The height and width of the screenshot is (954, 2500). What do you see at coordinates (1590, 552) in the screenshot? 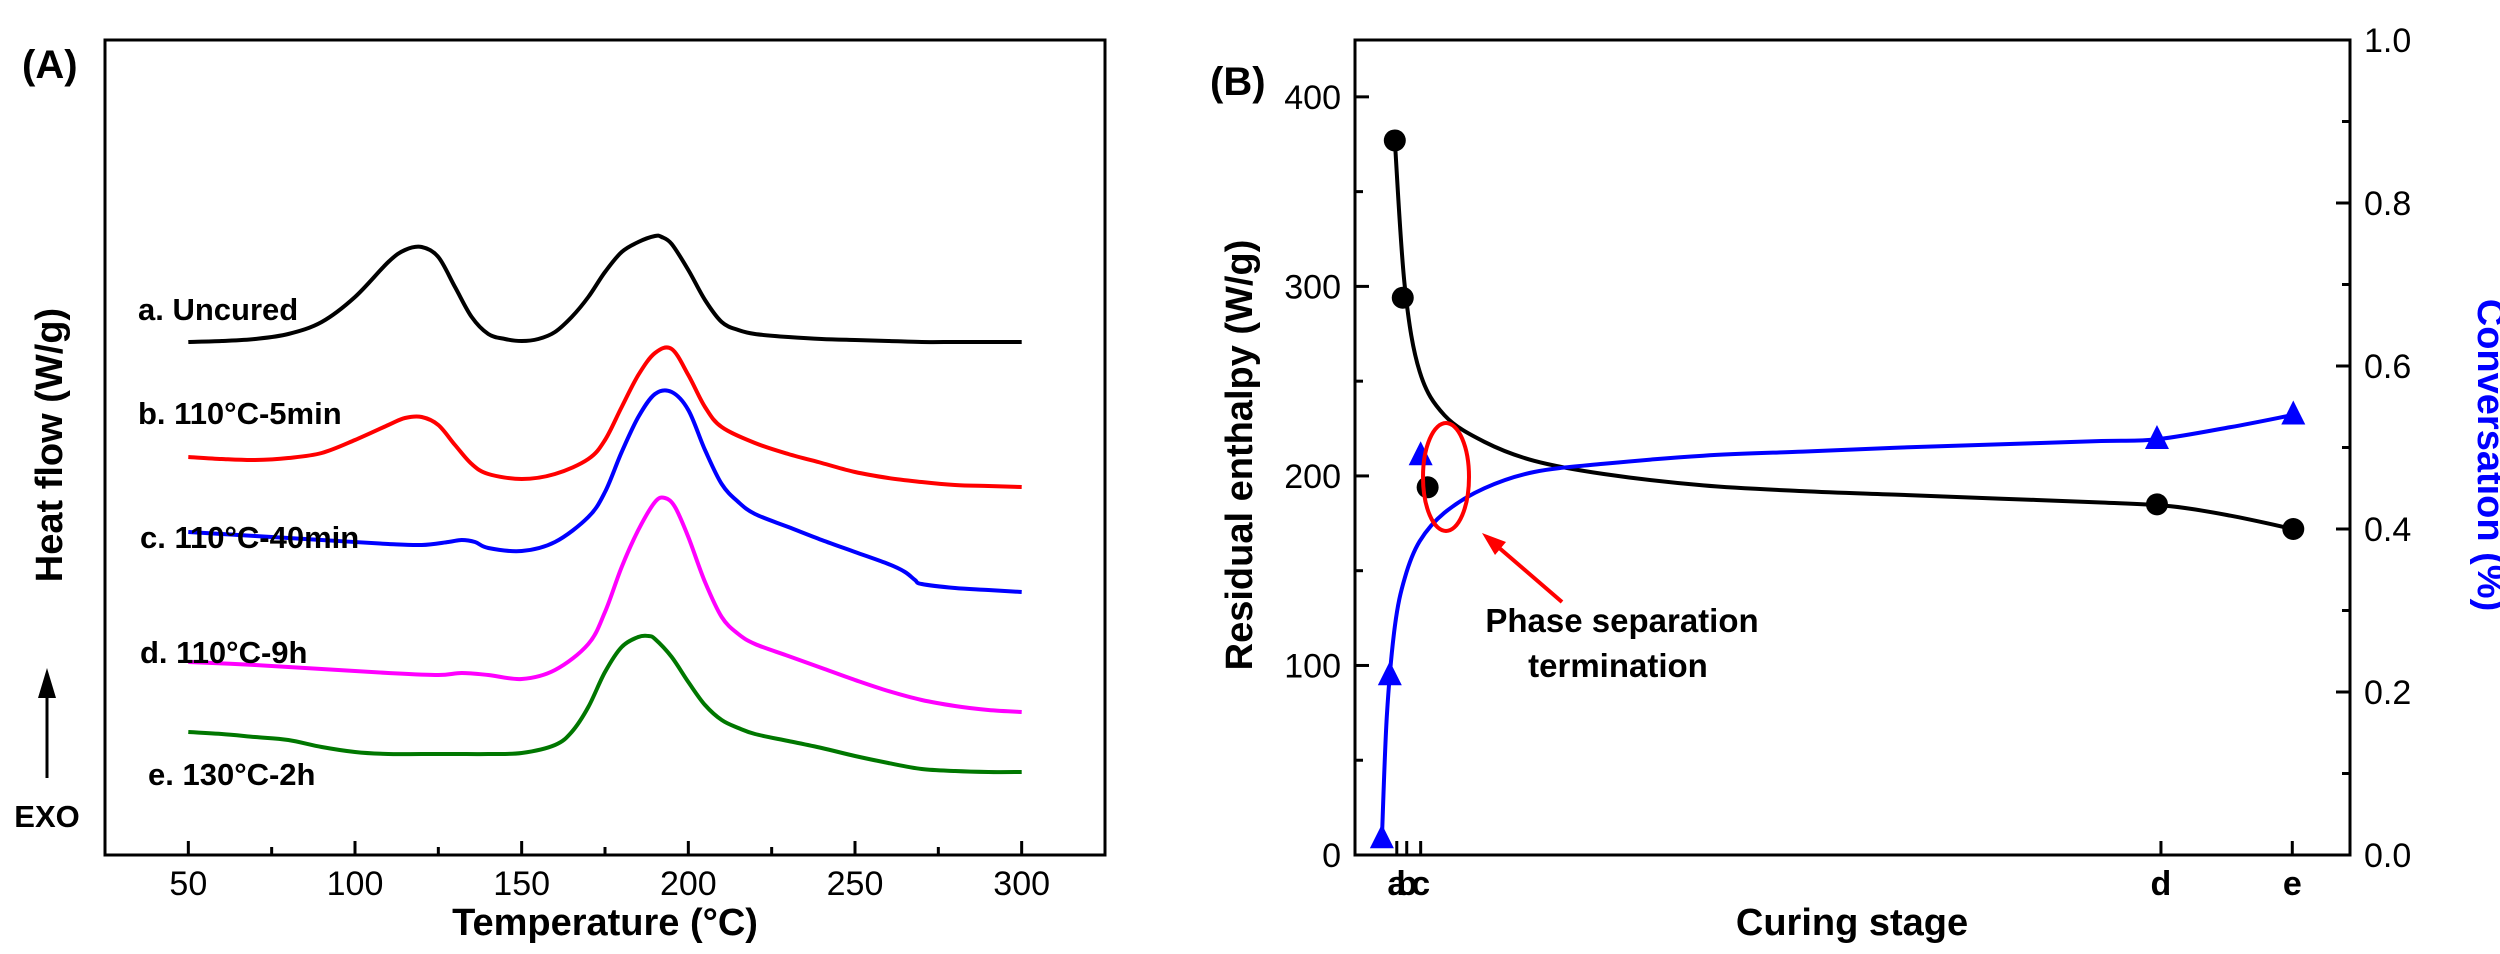
I see `phase-separation-annotation: Phase separation termination` at bounding box center [1590, 552].